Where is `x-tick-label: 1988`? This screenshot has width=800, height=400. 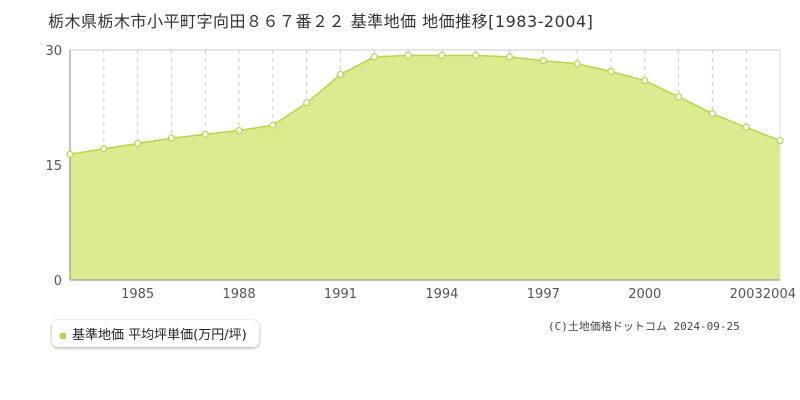
x-tick-label: 1988 is located at coordinates (239, 294).